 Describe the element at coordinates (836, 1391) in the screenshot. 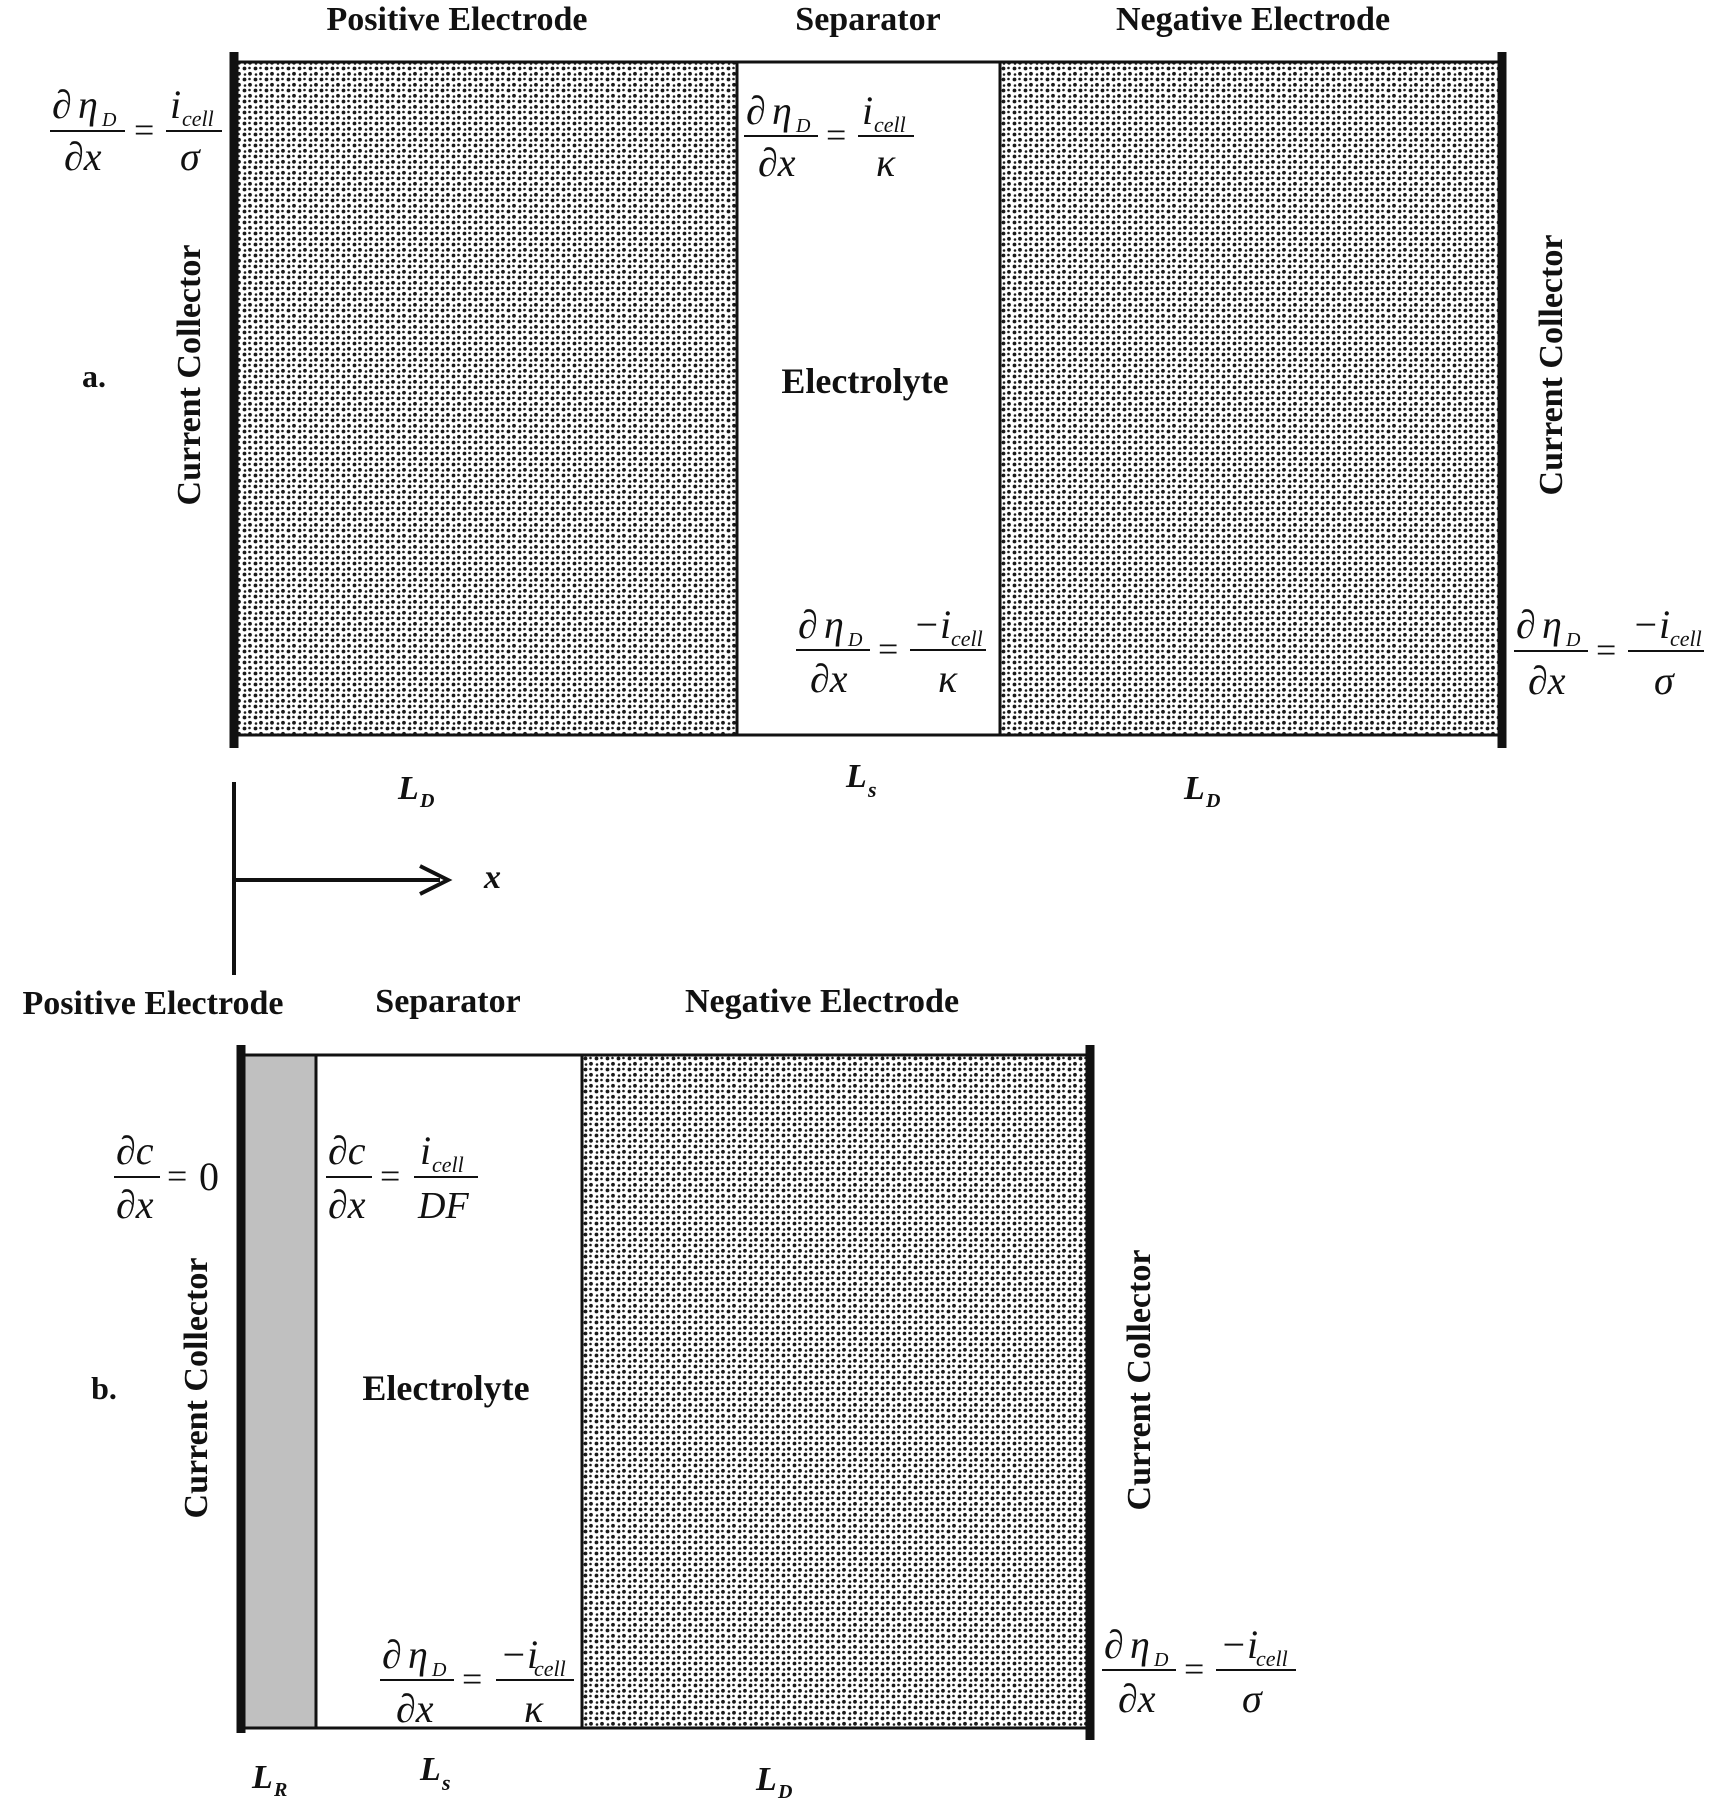

I see `b-negative-electrode-region` at that location.